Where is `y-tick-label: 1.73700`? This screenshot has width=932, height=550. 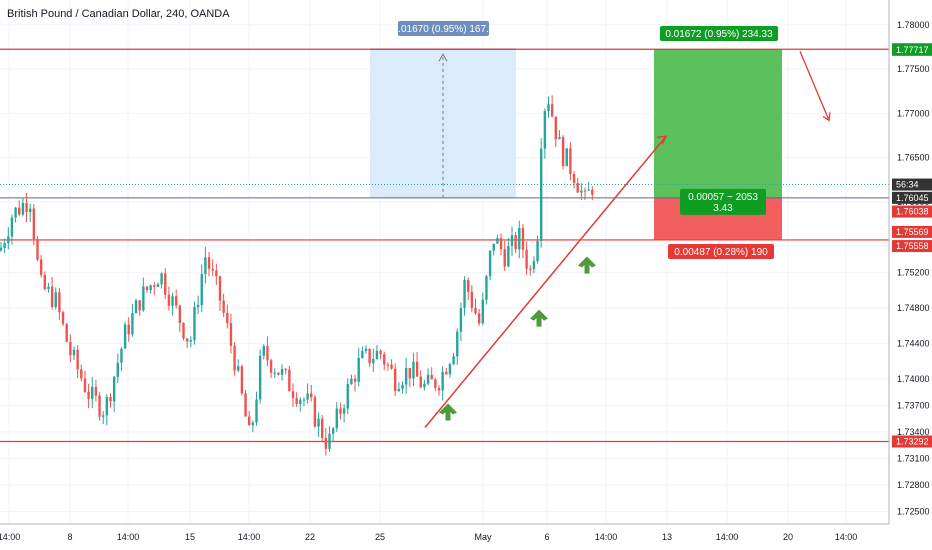 y-tick-label: 1.73700 is located at coordinates (913, 405).